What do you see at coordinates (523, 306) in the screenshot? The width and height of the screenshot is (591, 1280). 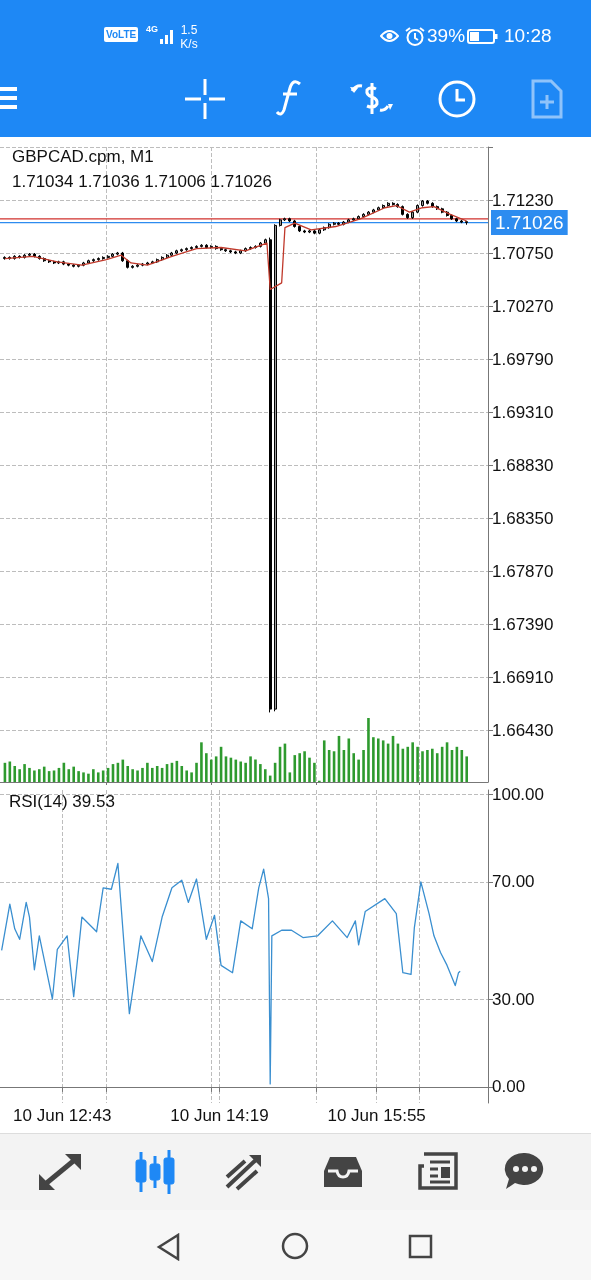 I see `y-tick-label: 1.70270` at bounding box center [523, 306].